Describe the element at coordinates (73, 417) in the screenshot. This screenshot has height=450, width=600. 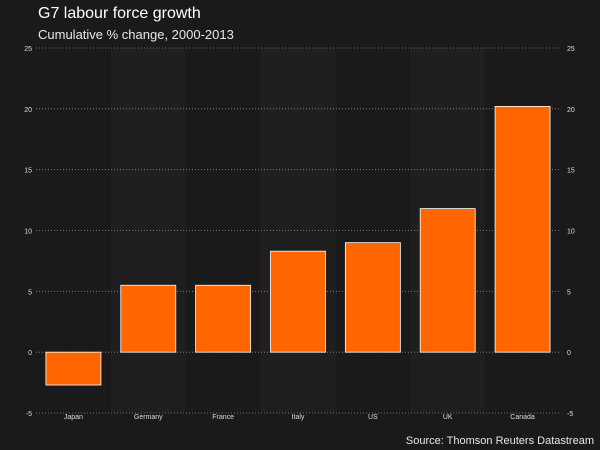
I see `x-tick-label: Japan` at that location.